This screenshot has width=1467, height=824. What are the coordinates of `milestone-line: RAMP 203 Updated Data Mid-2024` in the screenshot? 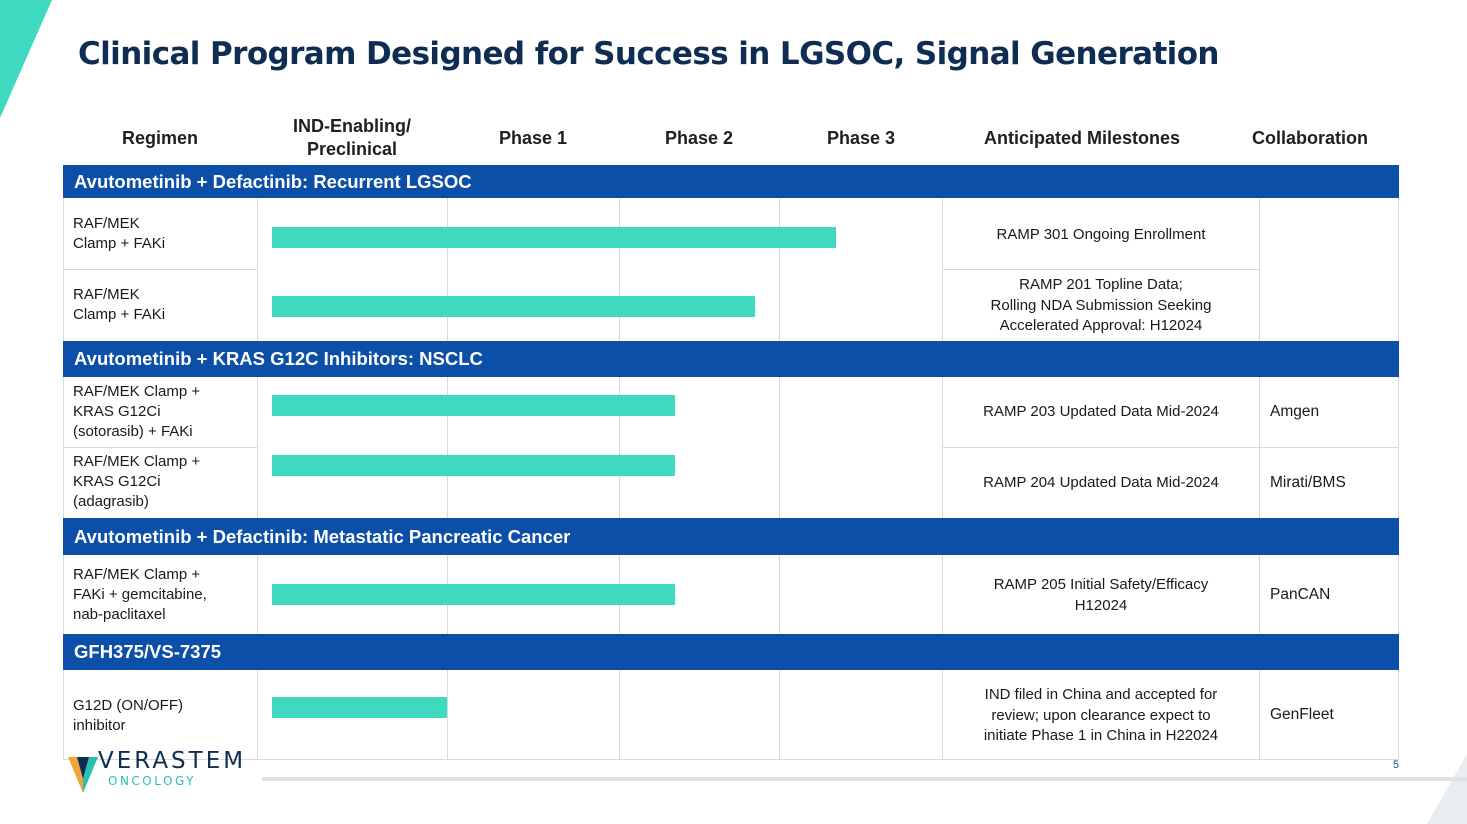 It's located at (1101, 411).